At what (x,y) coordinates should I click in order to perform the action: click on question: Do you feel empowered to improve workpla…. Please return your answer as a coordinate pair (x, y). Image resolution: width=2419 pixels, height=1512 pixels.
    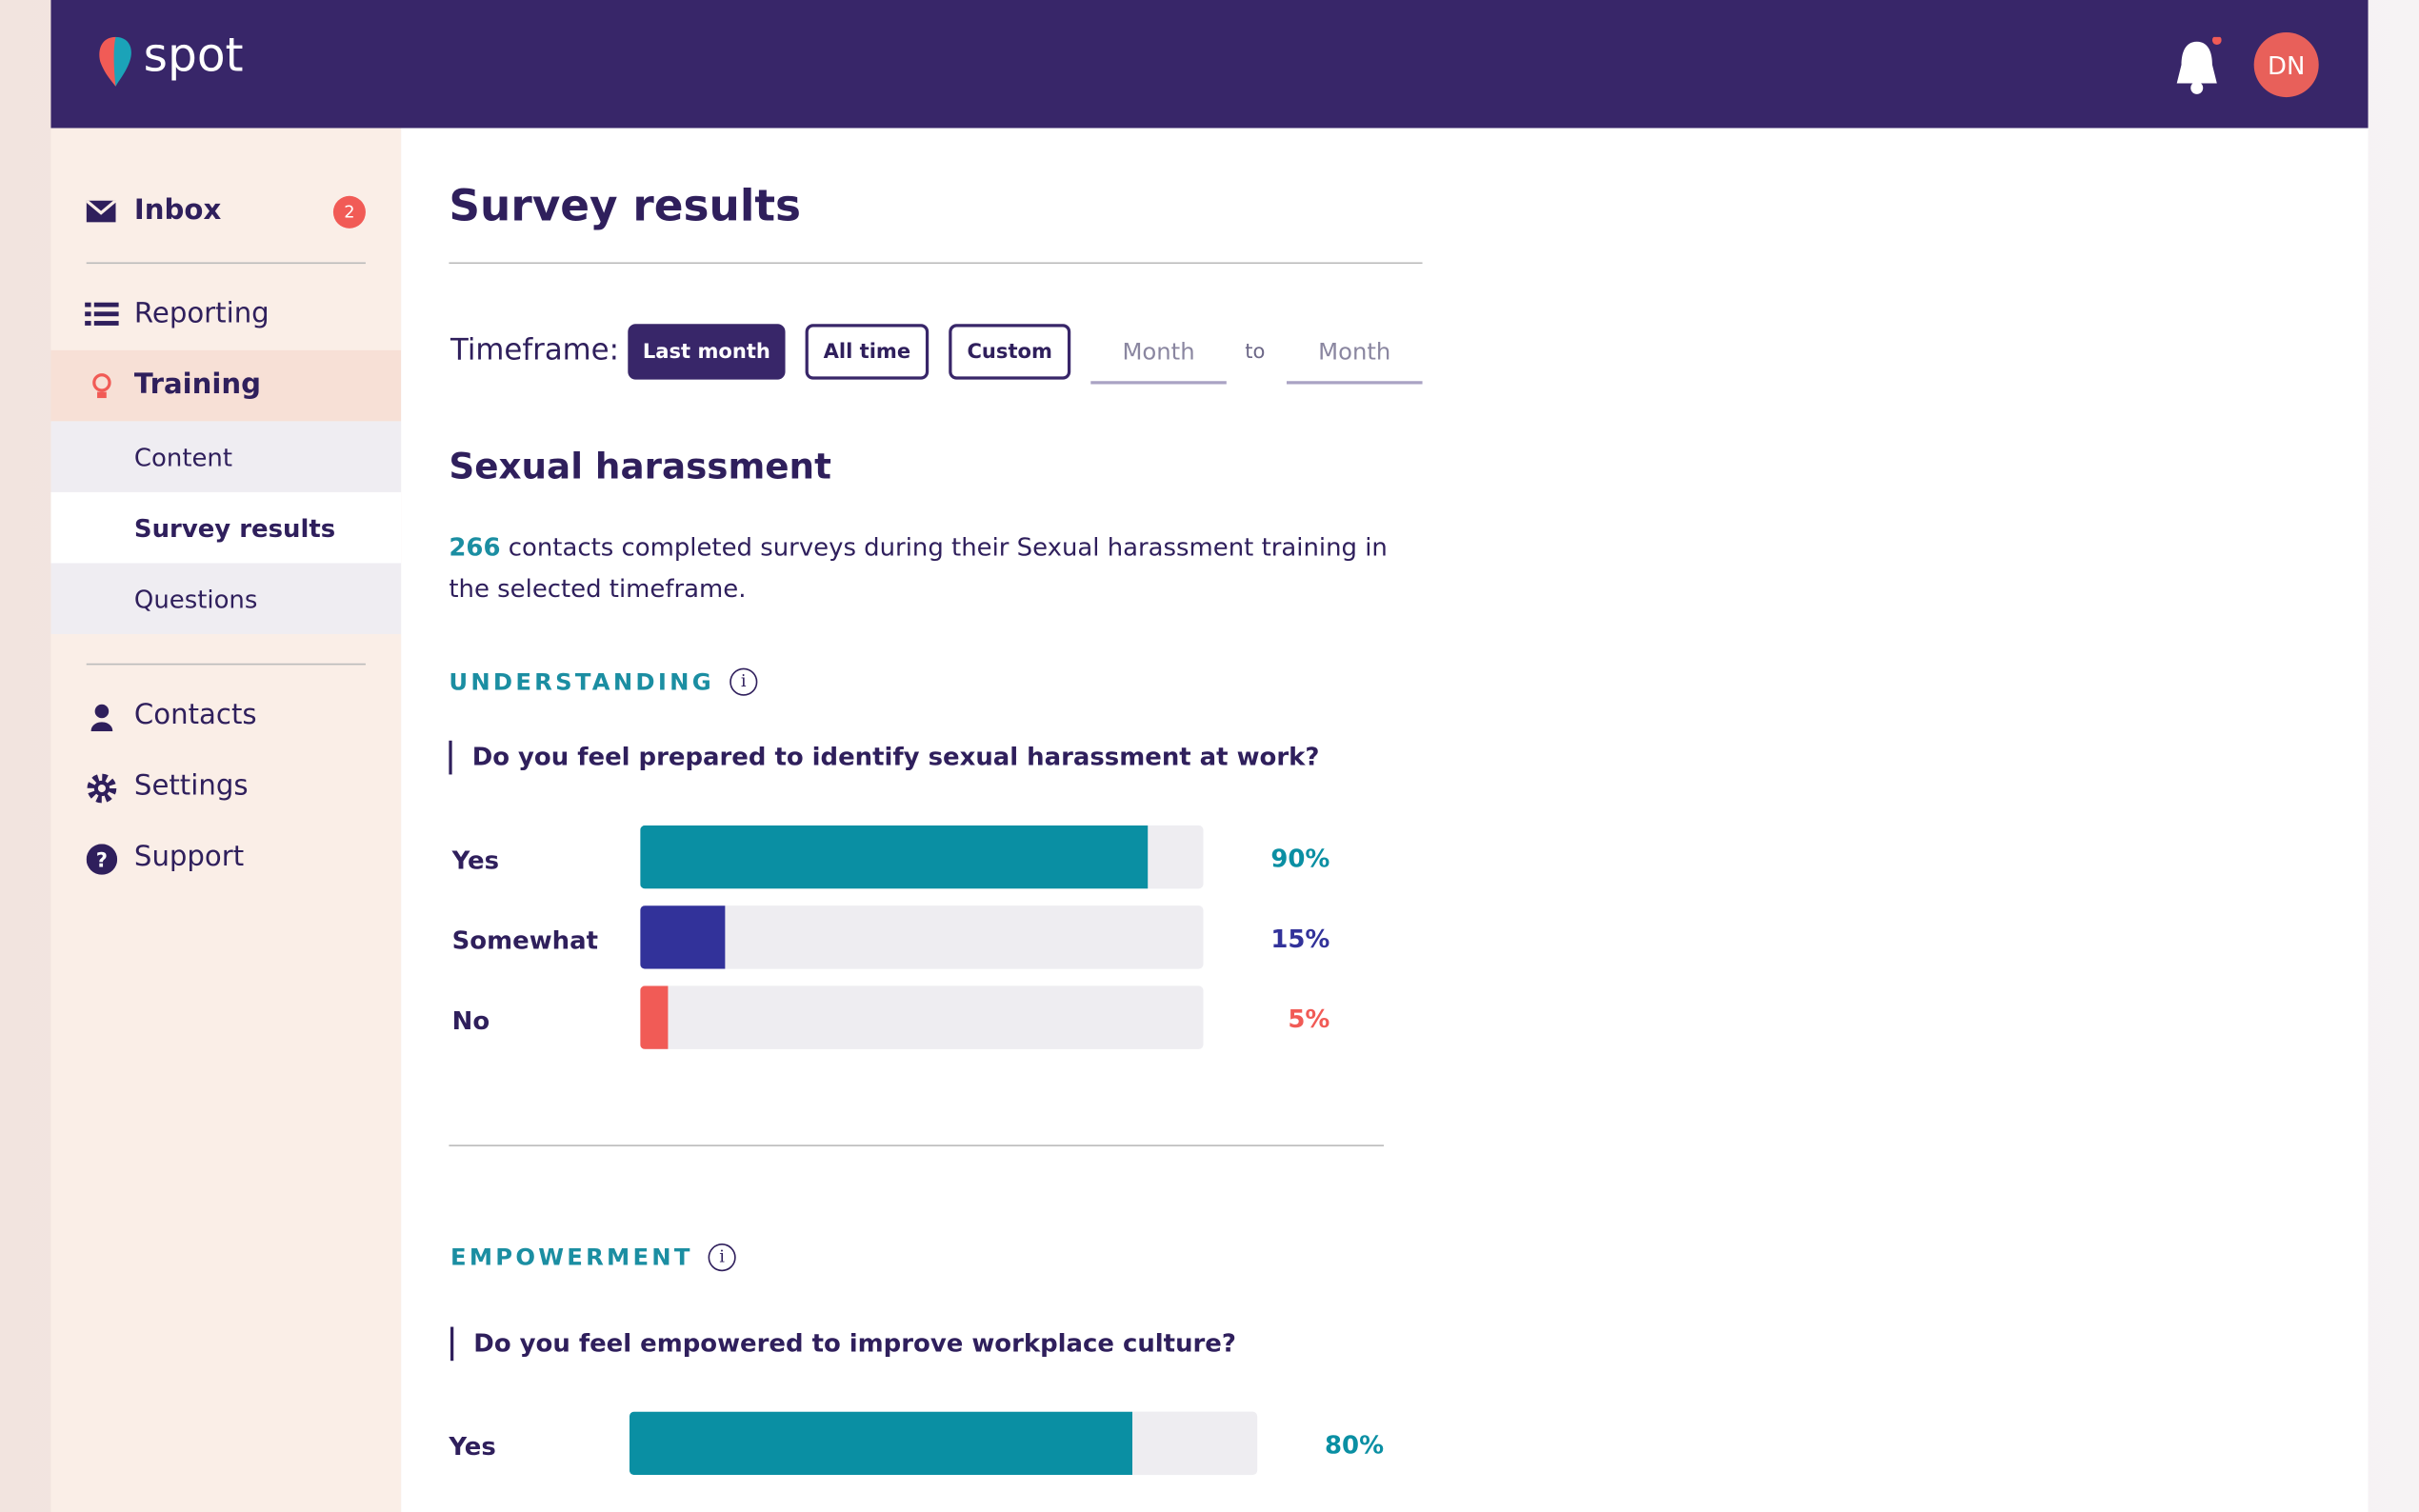
    Looking at the image, I should click on (843, 1344).